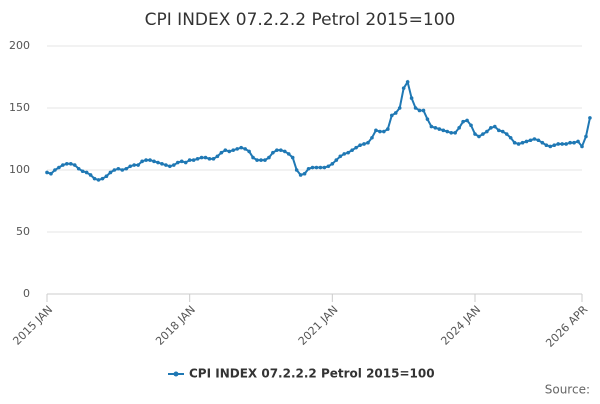  I want to click on y-tick-label: 100, so click(19, 169).